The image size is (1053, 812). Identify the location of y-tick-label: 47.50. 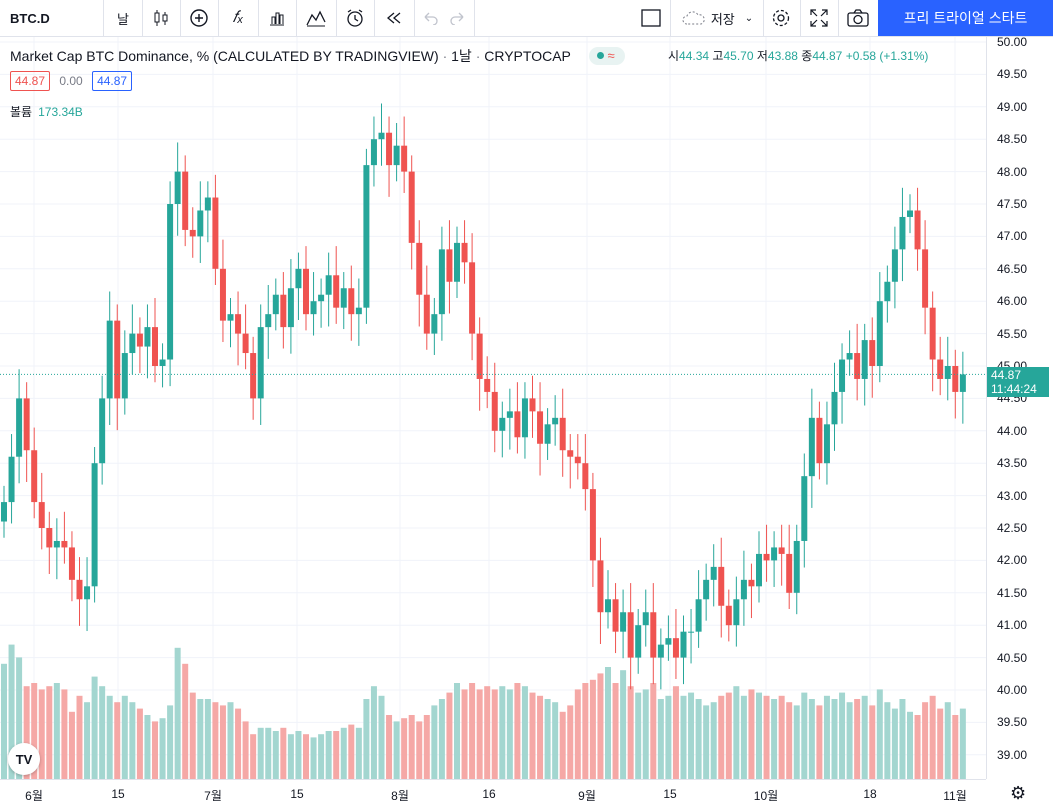
(1012, 204).